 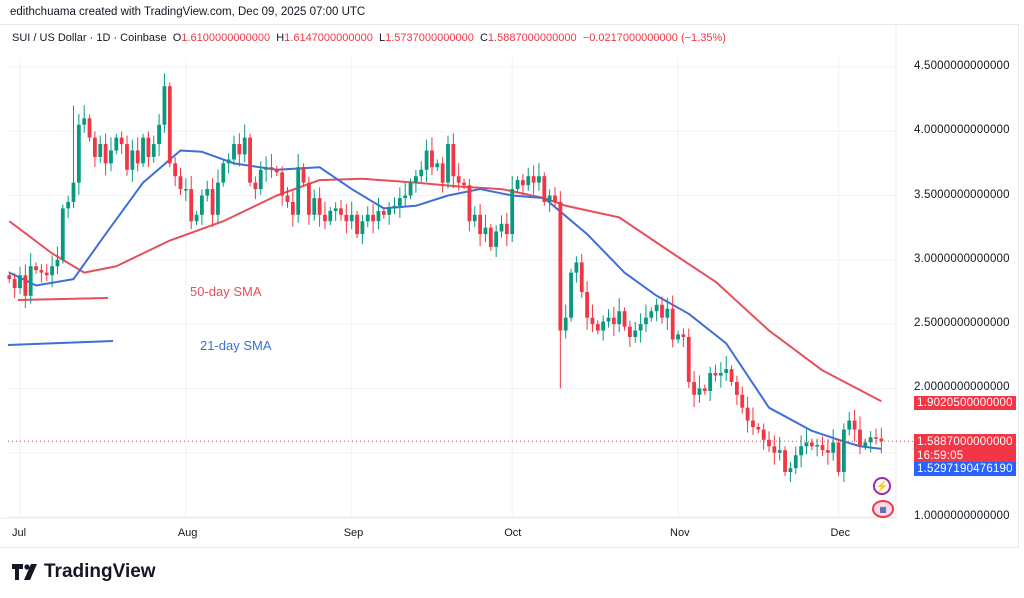 I want to click on time-axis-label: Aug, so click(x=187, y=533).